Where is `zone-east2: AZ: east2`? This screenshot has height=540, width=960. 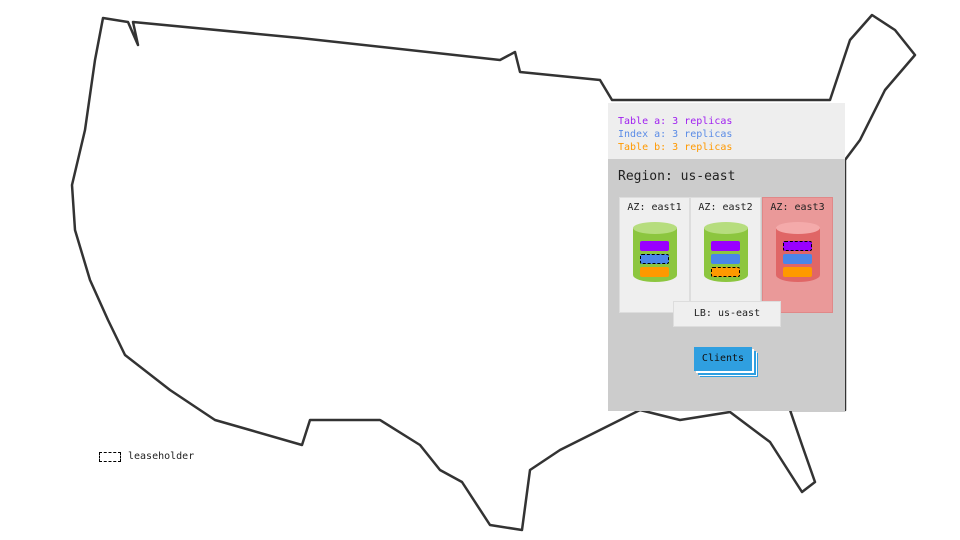 zone-east2: AZ: east2 is located at coordinates (725, 255).